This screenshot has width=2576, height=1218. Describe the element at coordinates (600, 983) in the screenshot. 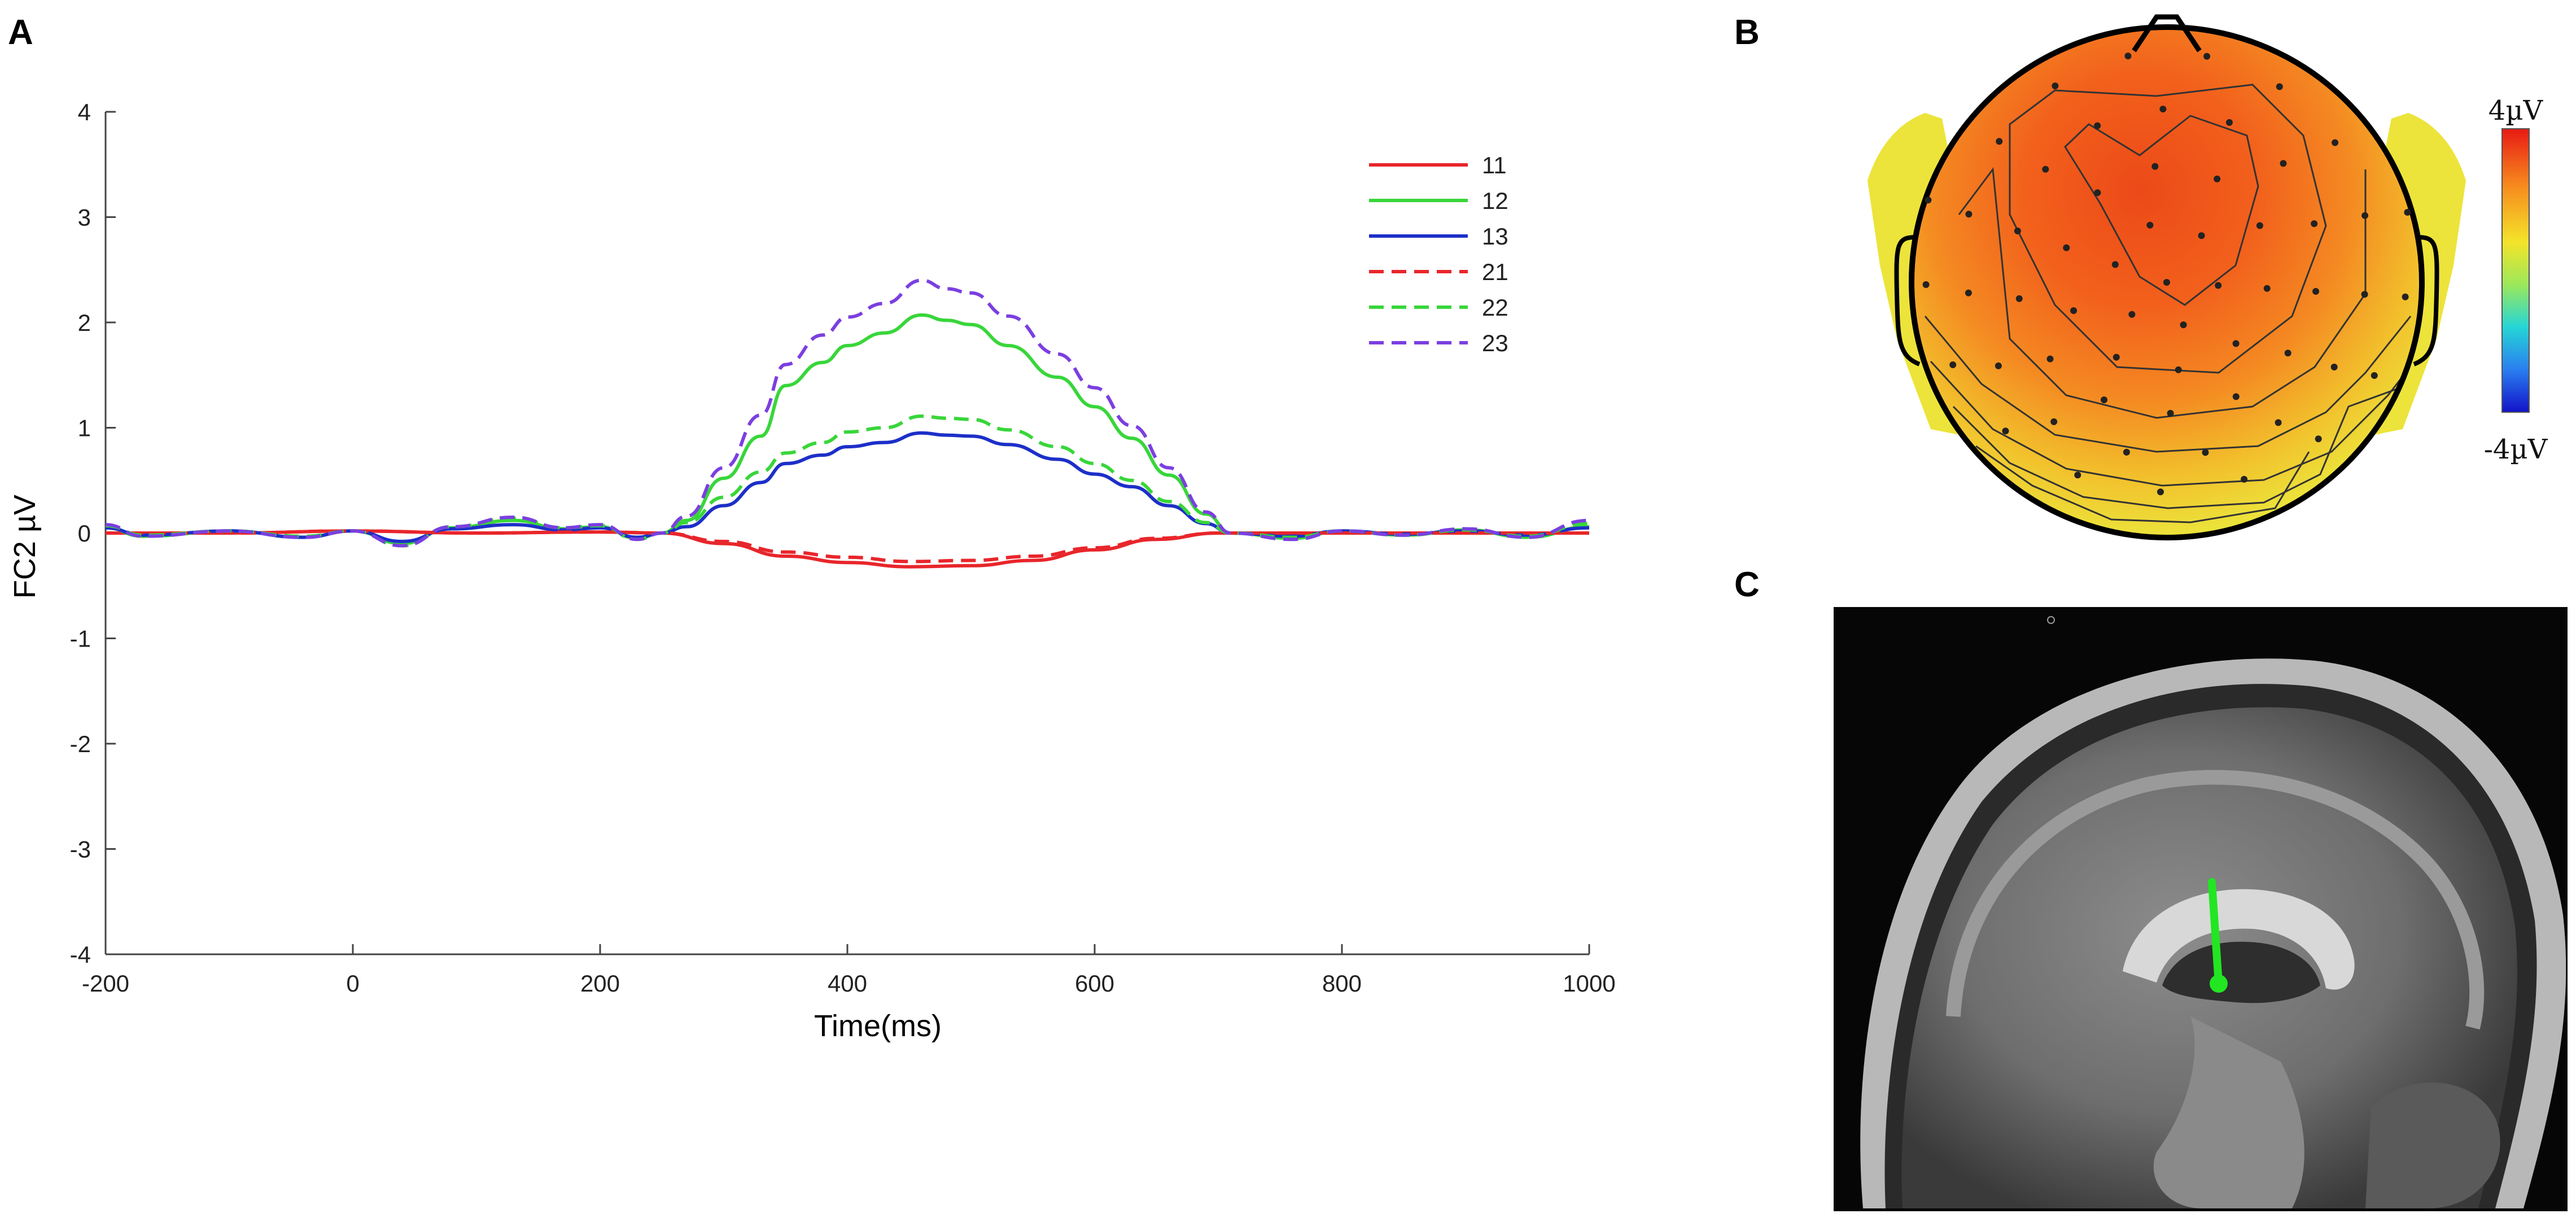

I see `x-tick-label: 200` at that location.